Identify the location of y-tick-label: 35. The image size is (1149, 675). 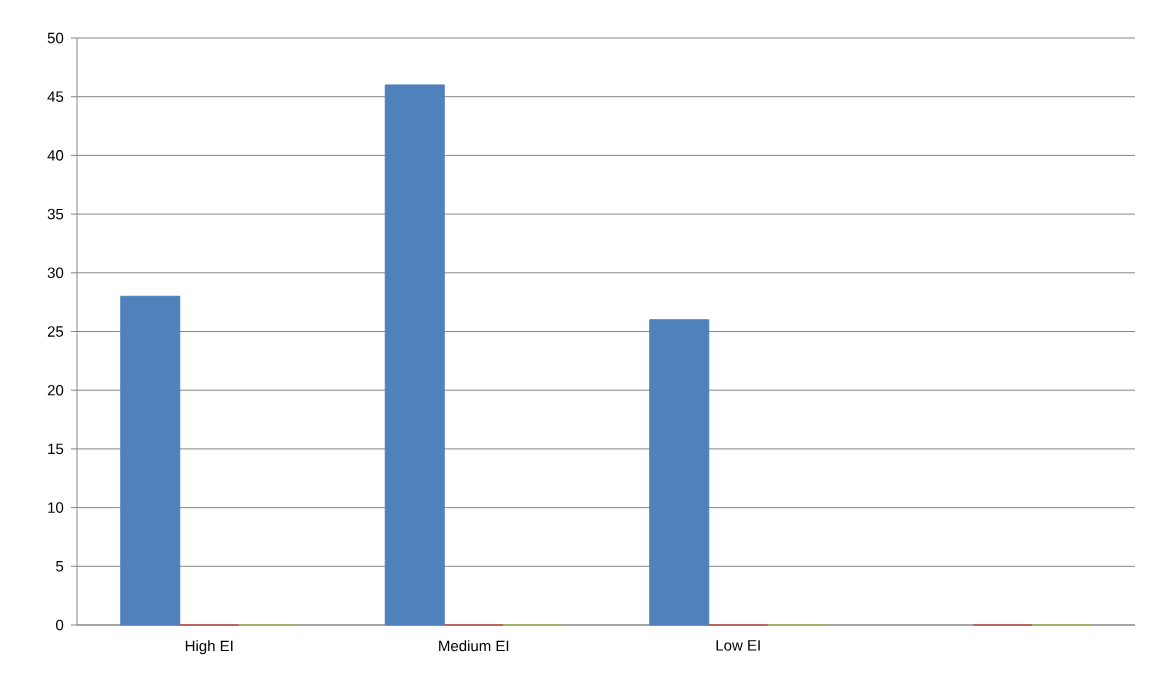
(55, 214).